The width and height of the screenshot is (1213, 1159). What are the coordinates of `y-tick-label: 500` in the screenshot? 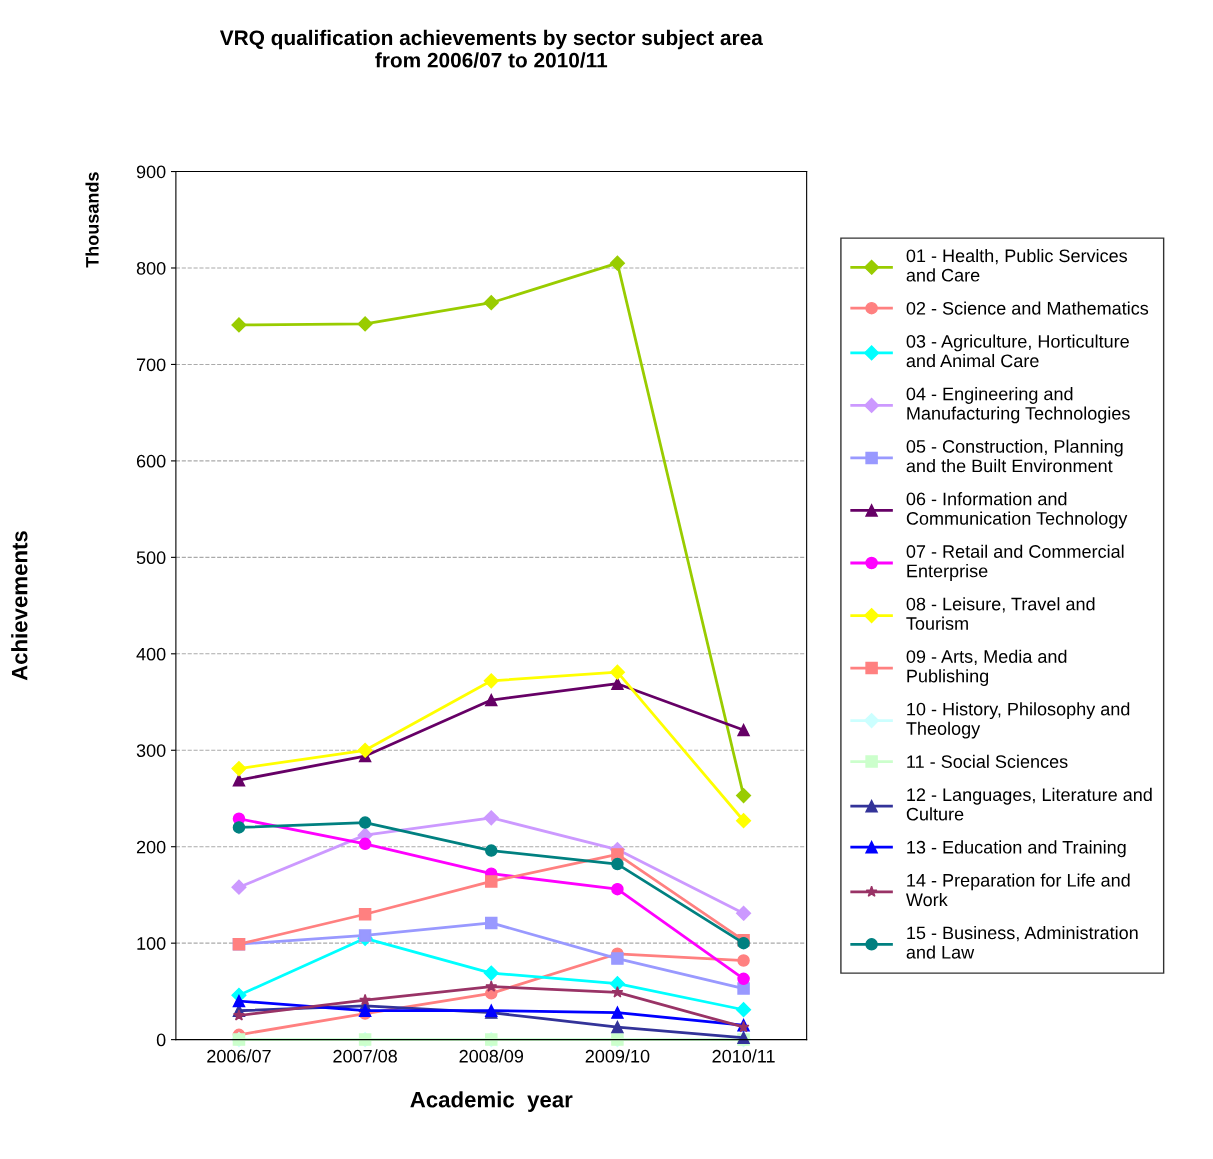 It's located at (151, 558).